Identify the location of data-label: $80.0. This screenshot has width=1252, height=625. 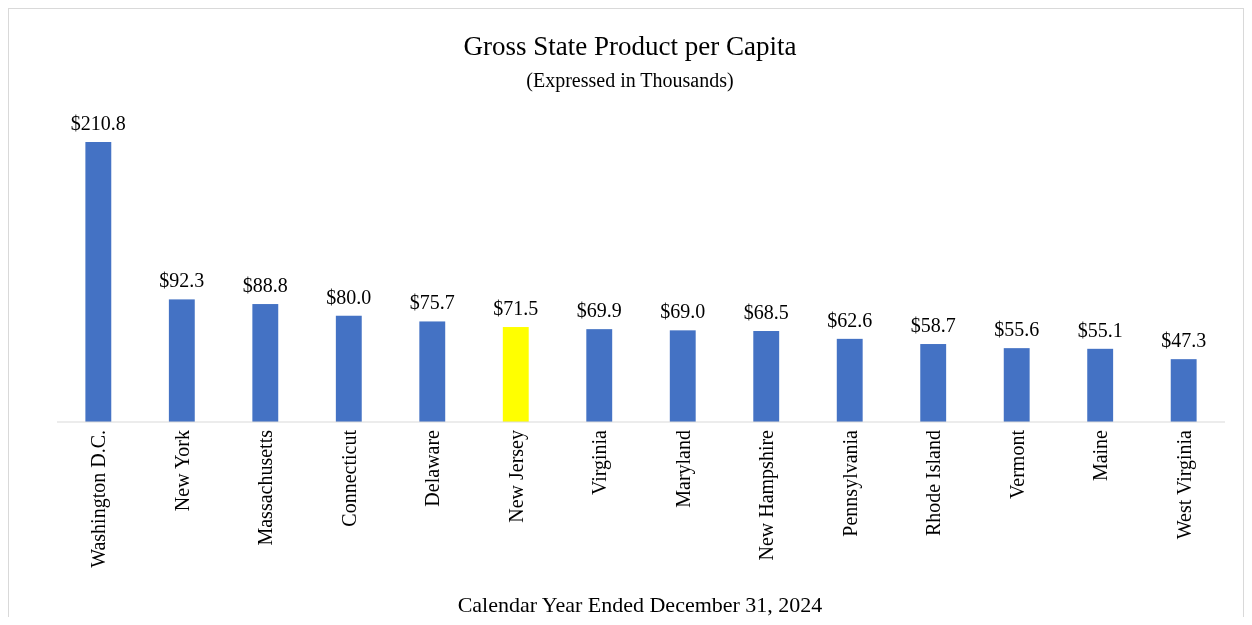
(349, 296).